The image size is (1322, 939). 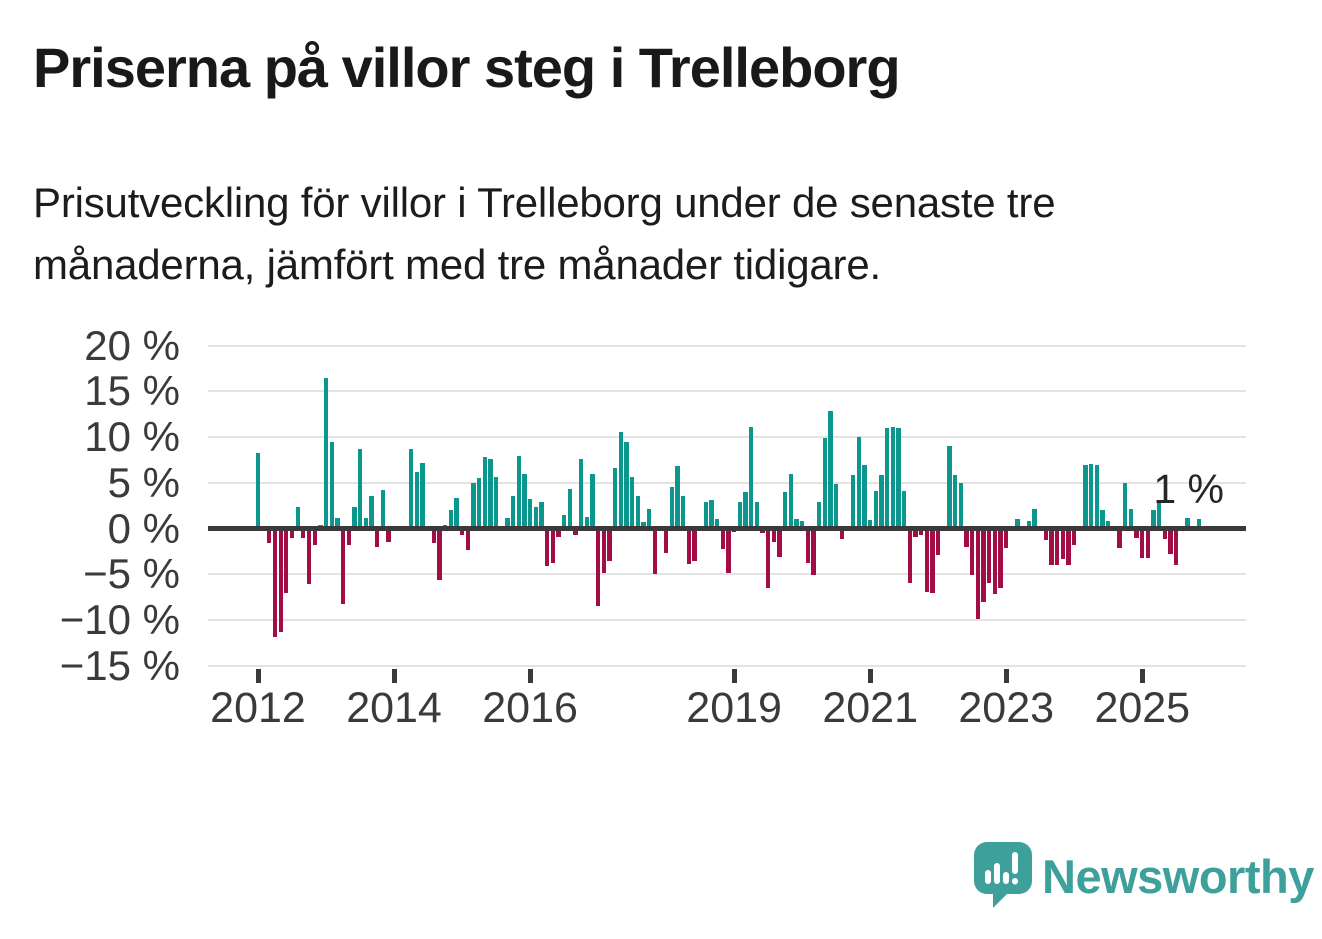 I want to click on newsworthy-logo-text: Newsworthy, so click(x=1178, y=876).